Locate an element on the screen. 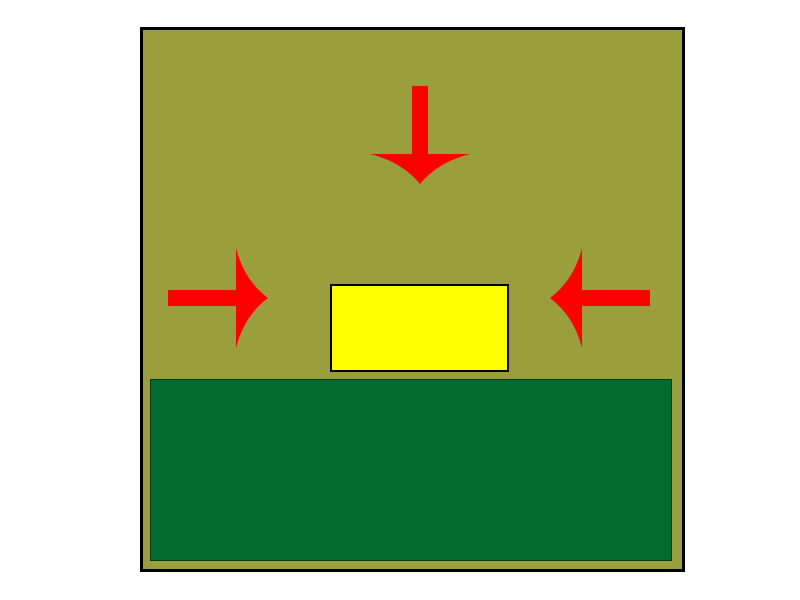 This screenshot has height=600, width=800. arrow-right is located at coordinates (600, 298).